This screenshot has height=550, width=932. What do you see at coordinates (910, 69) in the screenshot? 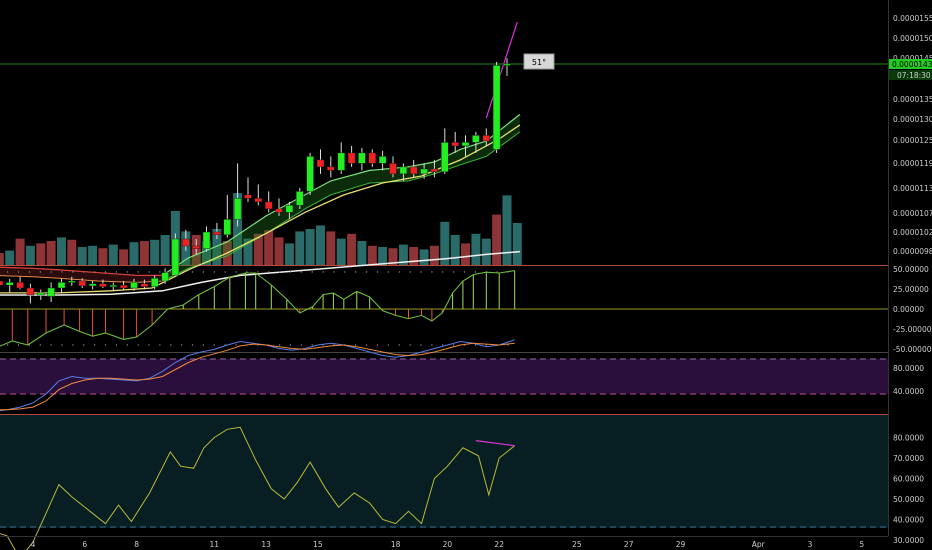
I see `current-price-tag: 0.00001432 07:18:30` at bounding box center [910, 69].